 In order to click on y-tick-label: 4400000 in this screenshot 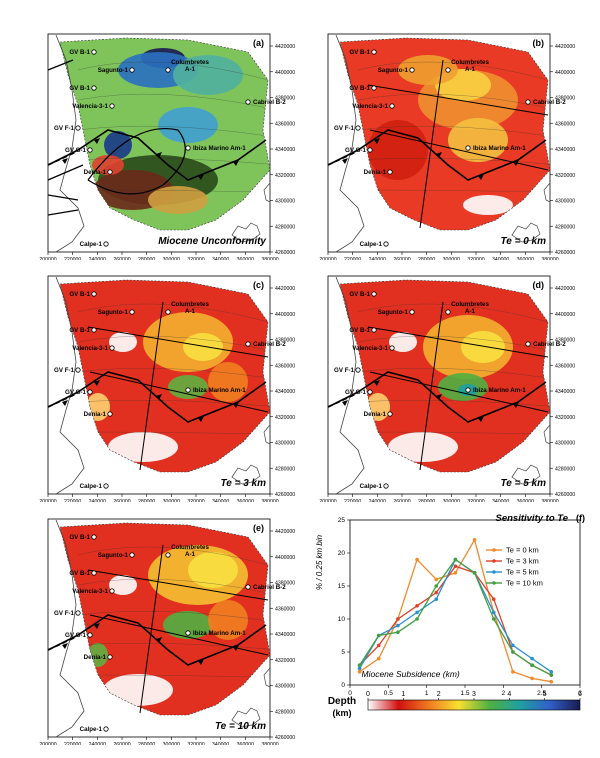, I will do `click(285, 315)`.